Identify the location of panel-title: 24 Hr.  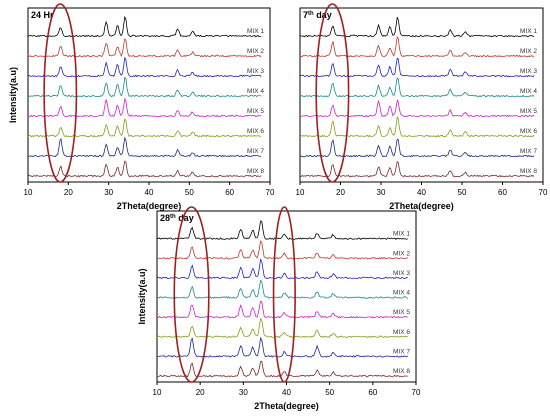
(42, 15).